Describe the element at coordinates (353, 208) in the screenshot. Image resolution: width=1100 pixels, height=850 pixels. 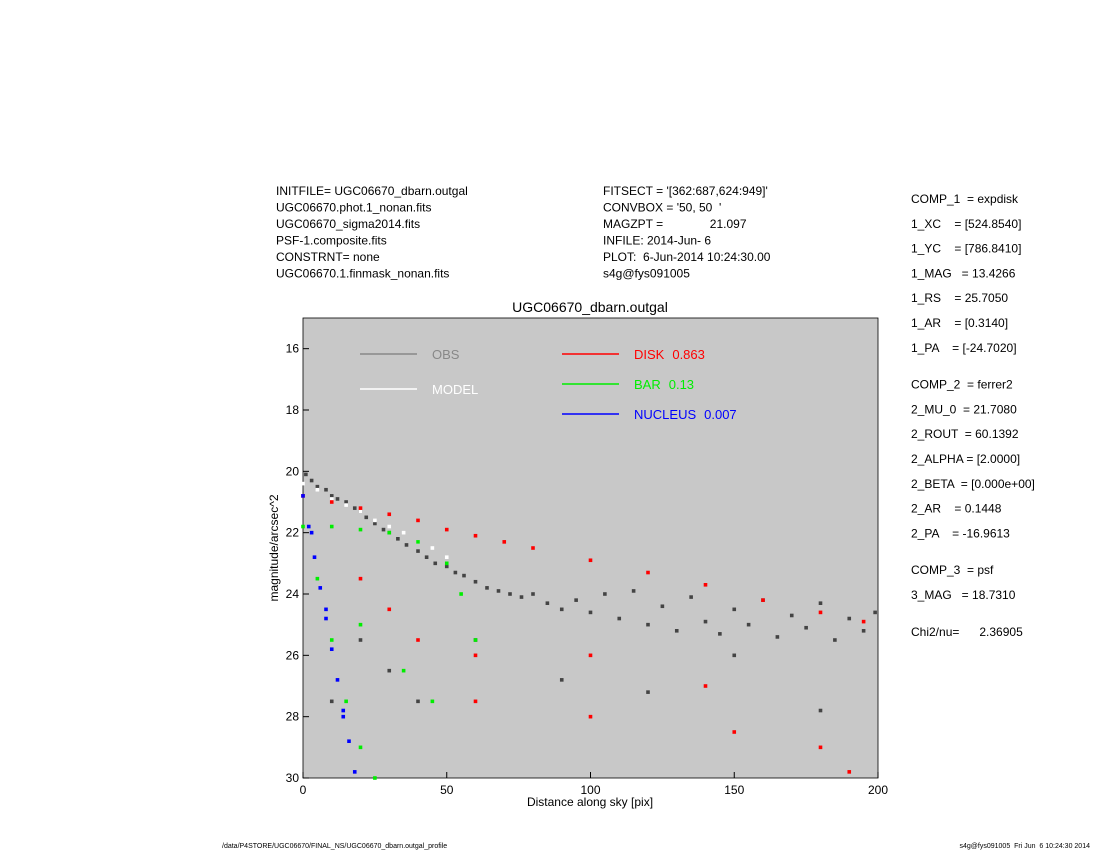
I see `header-left-line: UGC06670.phot.1_nonan.fits` at that location.